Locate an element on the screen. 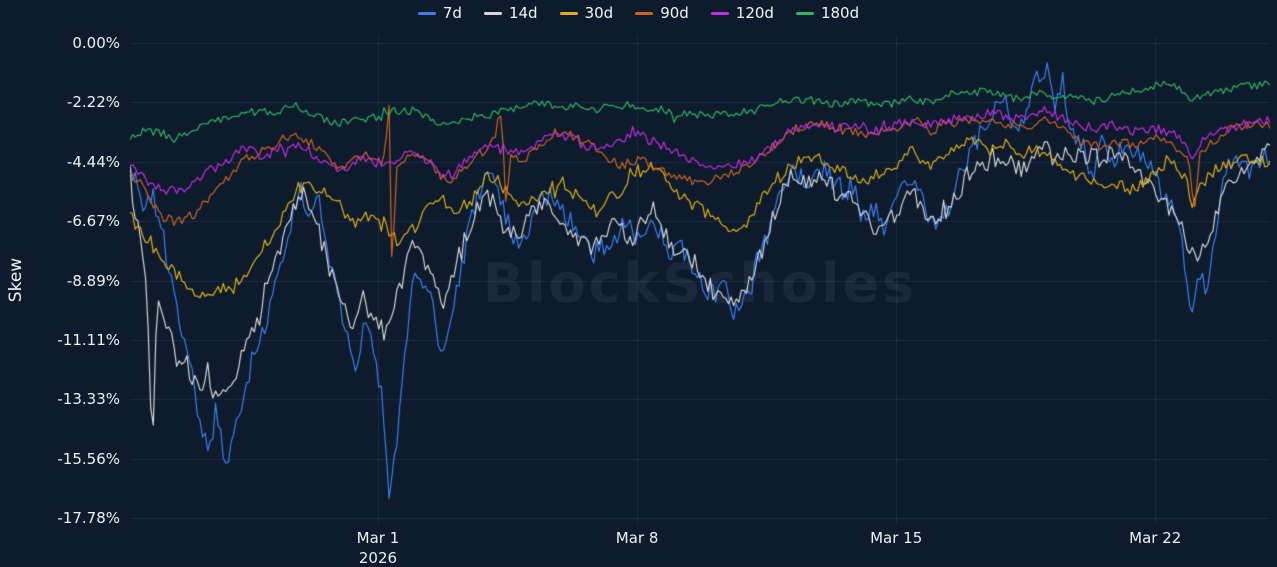 The height and width of the screenshot is (567, 1277). y-tick-label: -8.89% is located at coordinates (93, 280).